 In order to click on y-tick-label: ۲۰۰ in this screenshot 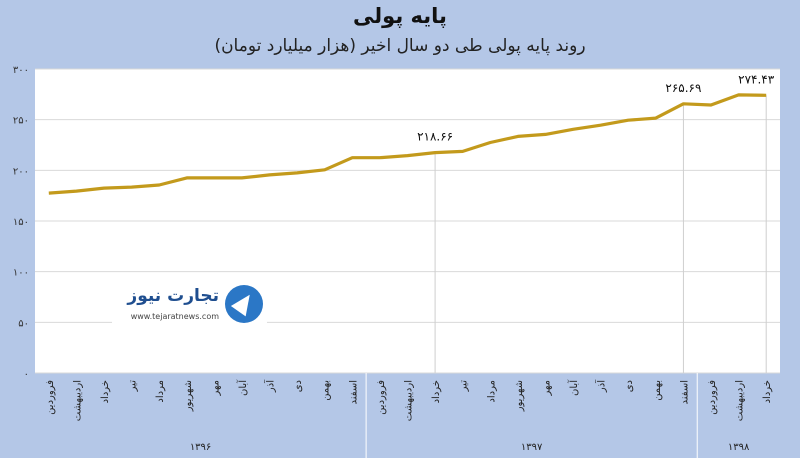, I will do `click(21, 171)`.